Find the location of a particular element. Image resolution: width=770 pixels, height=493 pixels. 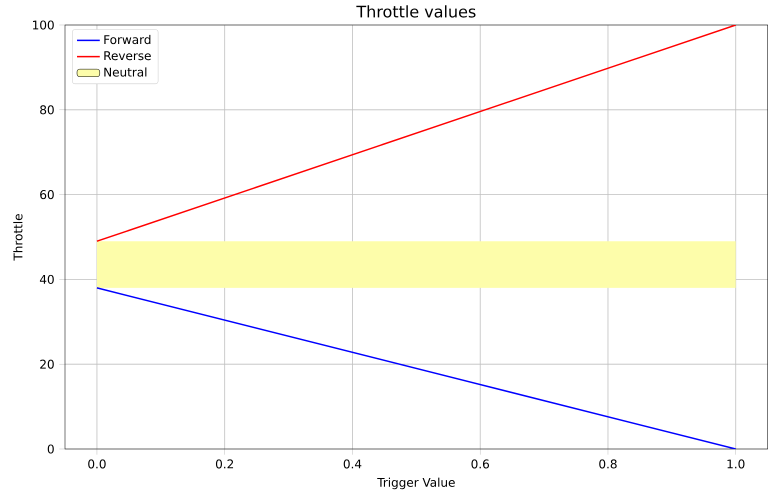

y-tick-label: 0 is located at coordinates (51, 449).